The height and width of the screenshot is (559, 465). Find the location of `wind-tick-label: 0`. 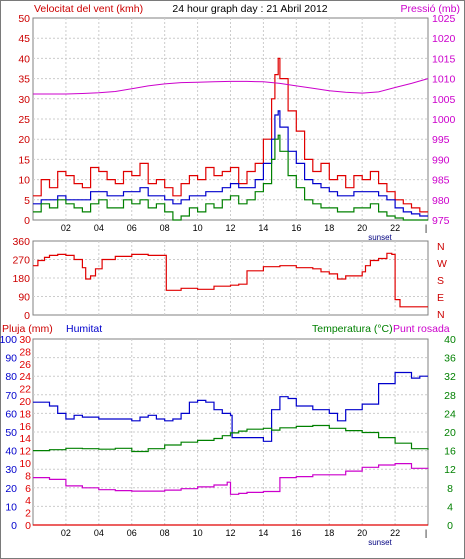

wind-tick-label: 0 is located at coordinates (27, 221).